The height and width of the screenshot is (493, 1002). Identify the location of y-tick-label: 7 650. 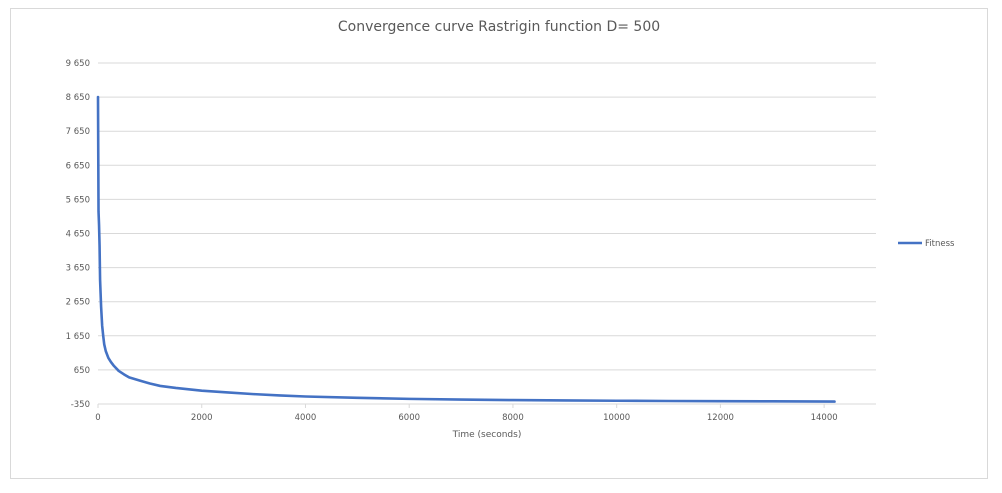
(78, 132).